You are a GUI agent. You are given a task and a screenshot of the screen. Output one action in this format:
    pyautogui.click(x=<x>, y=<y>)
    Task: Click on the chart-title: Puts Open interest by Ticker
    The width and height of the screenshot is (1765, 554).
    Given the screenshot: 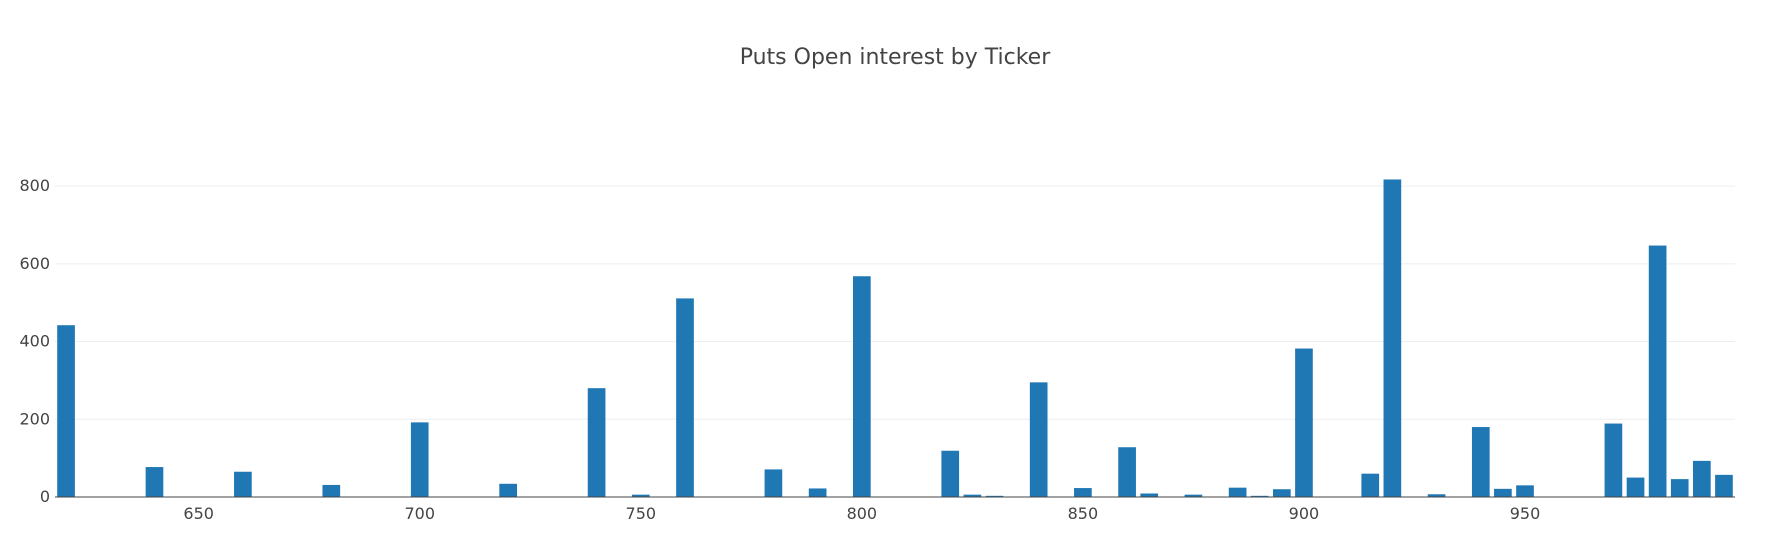 What is the action you would take?
    pyautogui.click(x=895, y=57)
    